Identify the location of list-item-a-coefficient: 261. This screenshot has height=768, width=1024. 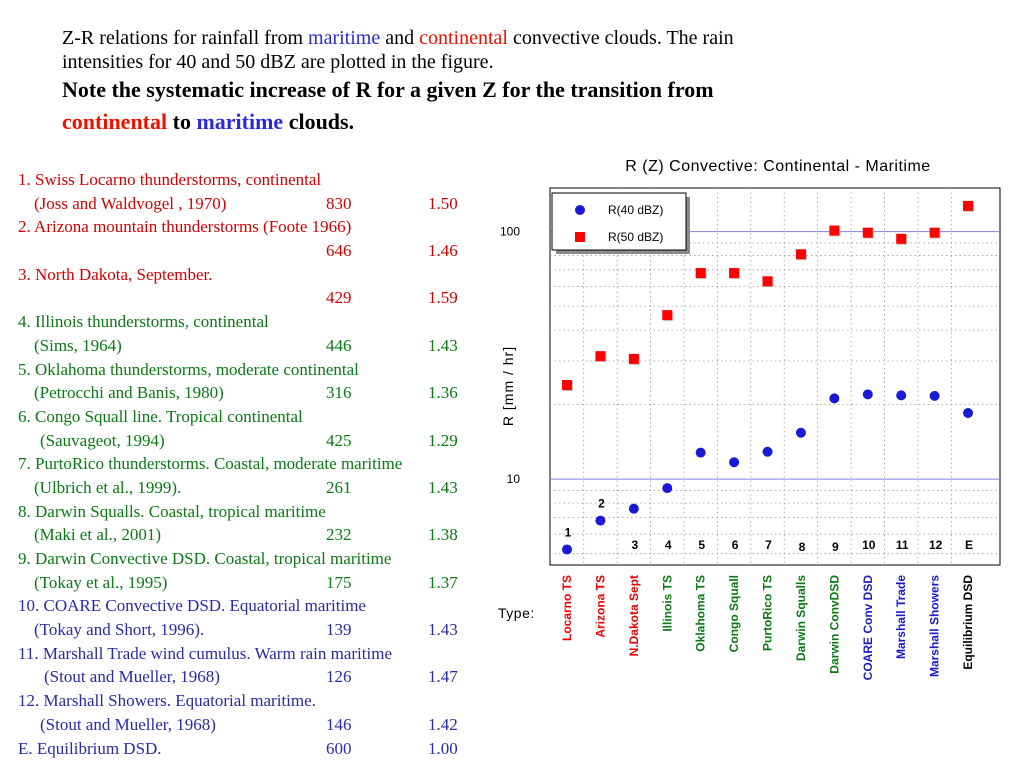
(339, 487).